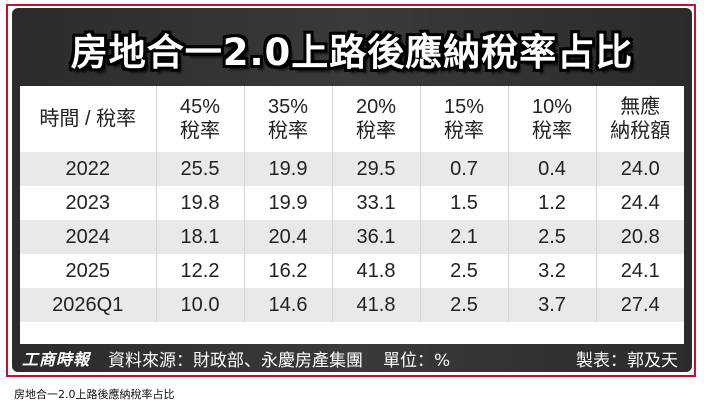 The height and width of the screenshot is (411, 704). I want to click on table-cell: 16.2, so click(287, 271).